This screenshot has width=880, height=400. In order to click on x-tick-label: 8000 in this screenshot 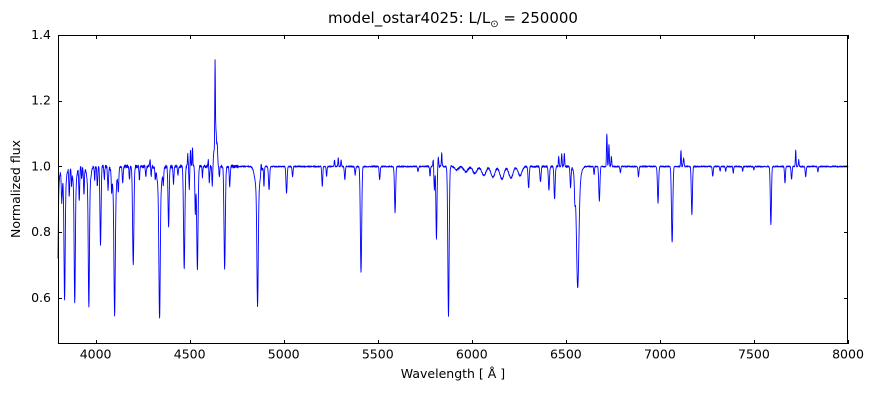, I will do `click(848, 354)`.